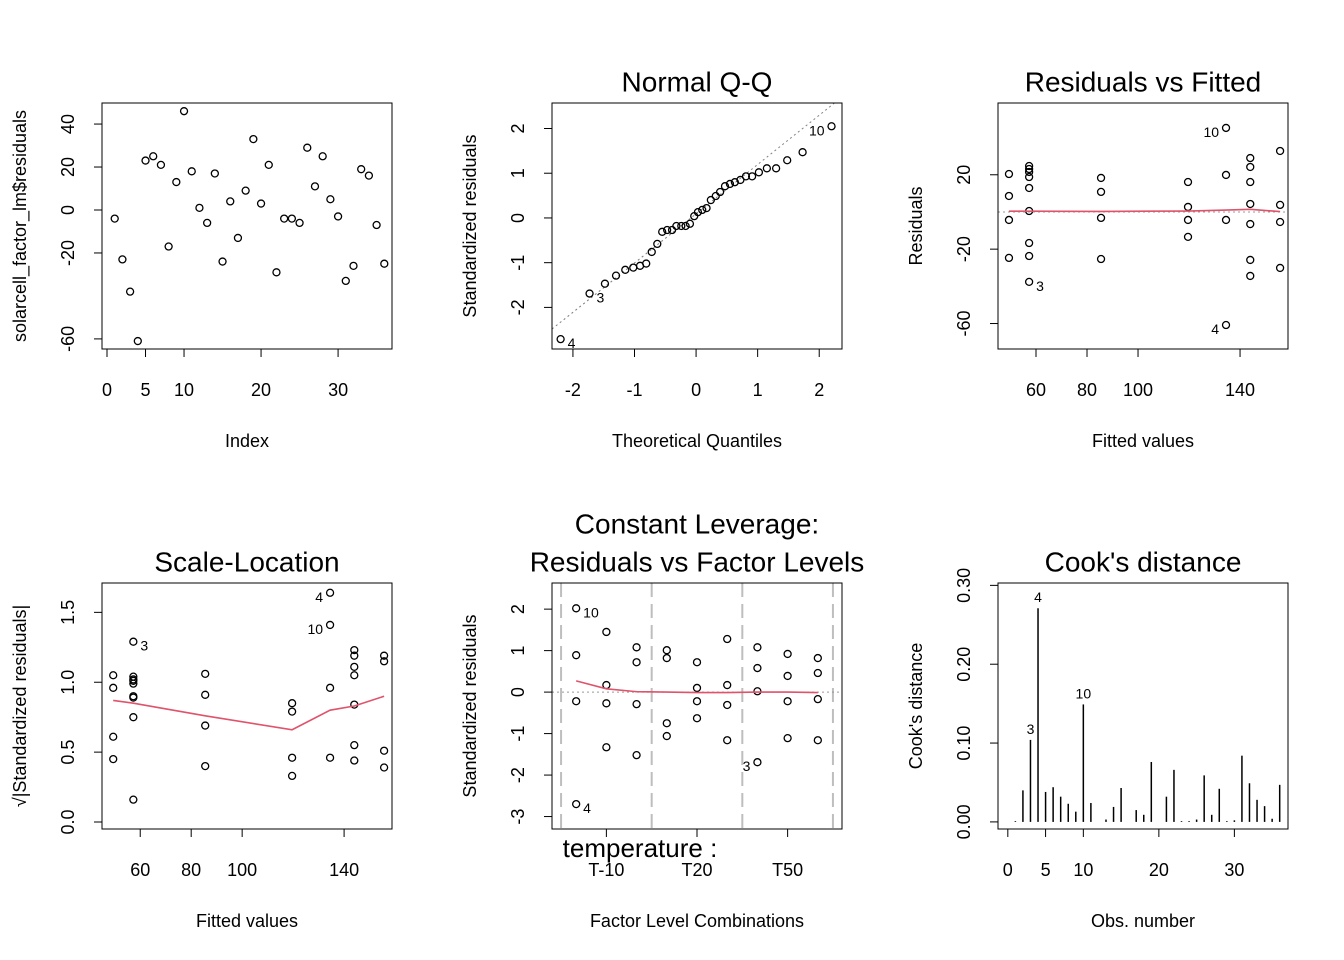 This screenshot has width=1344, height=960. Describe the element at coordinates (518, 734) in the screenshot. I see `y-tick-label: -1` at that location.